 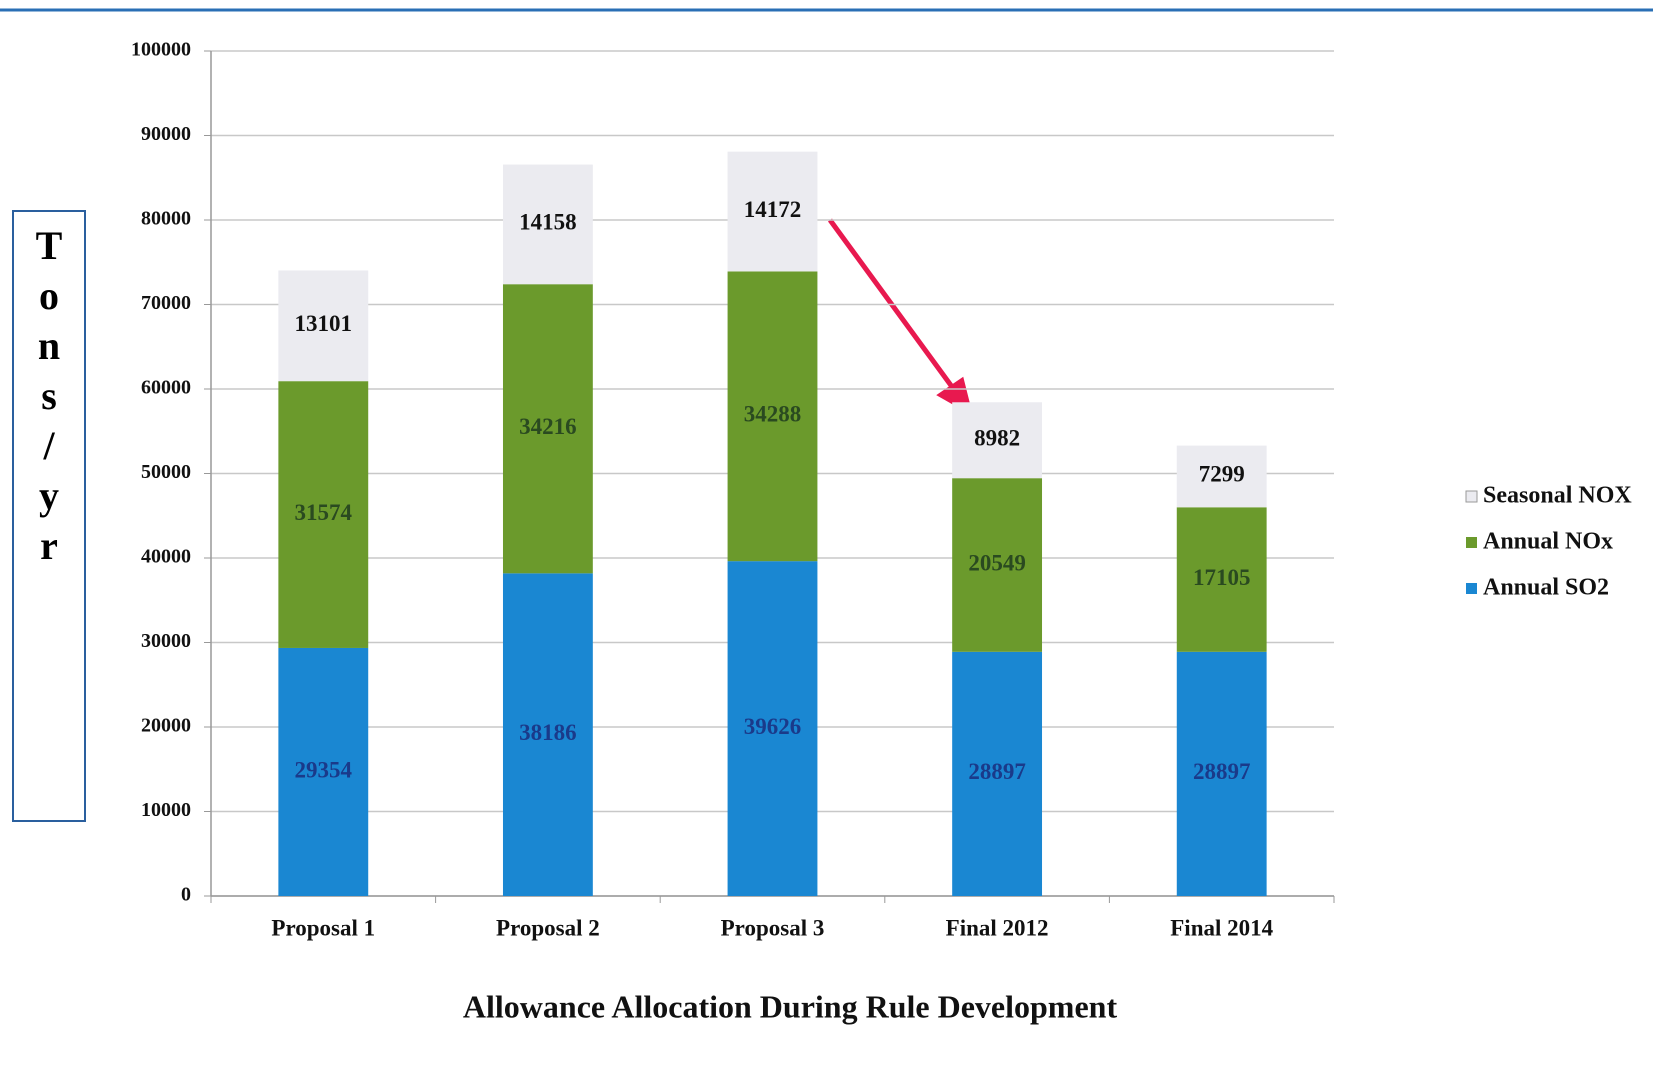 I want to click on data-label: 31574, so click(x=324, y=512).